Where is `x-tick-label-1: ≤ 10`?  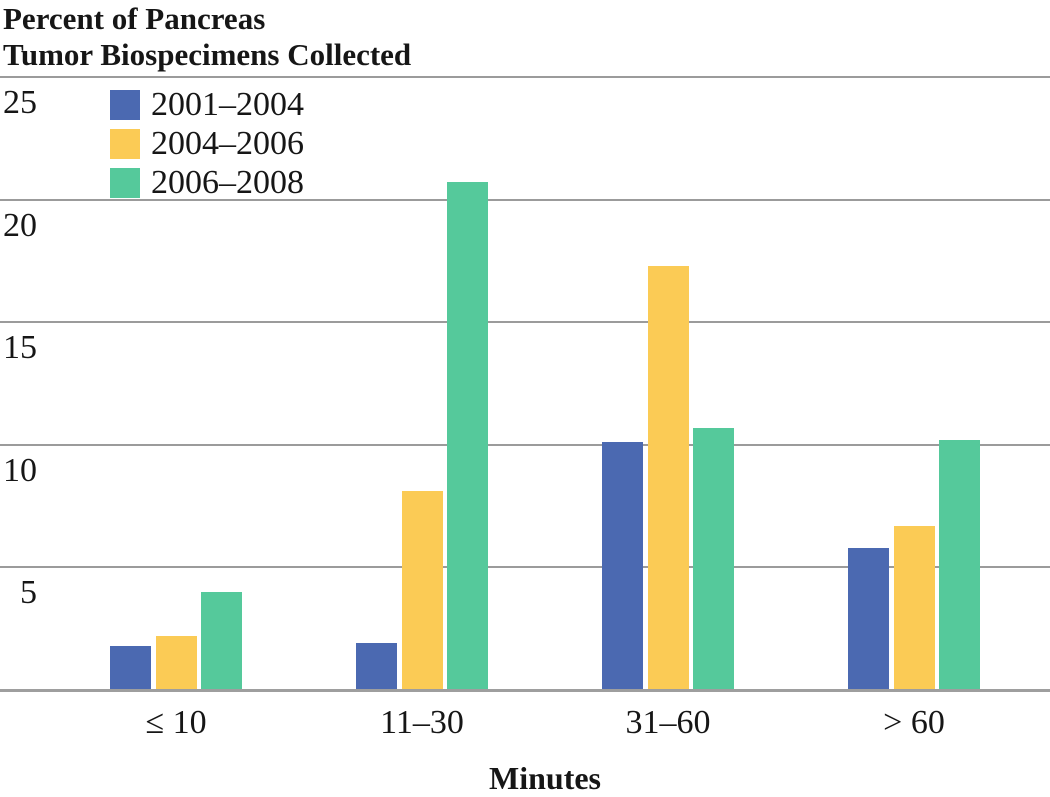
x-tick-label-1: ≤ 10 is located at coordinates (176, 722).